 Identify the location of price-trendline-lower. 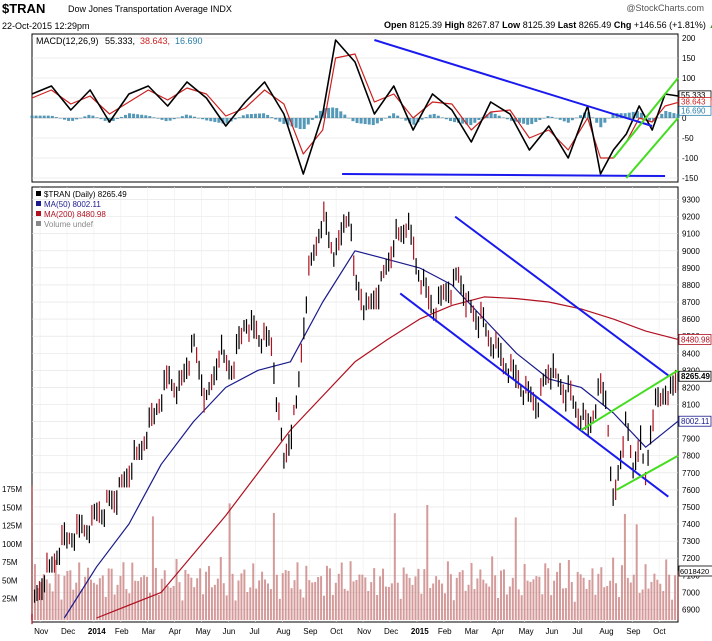
(534, 395).